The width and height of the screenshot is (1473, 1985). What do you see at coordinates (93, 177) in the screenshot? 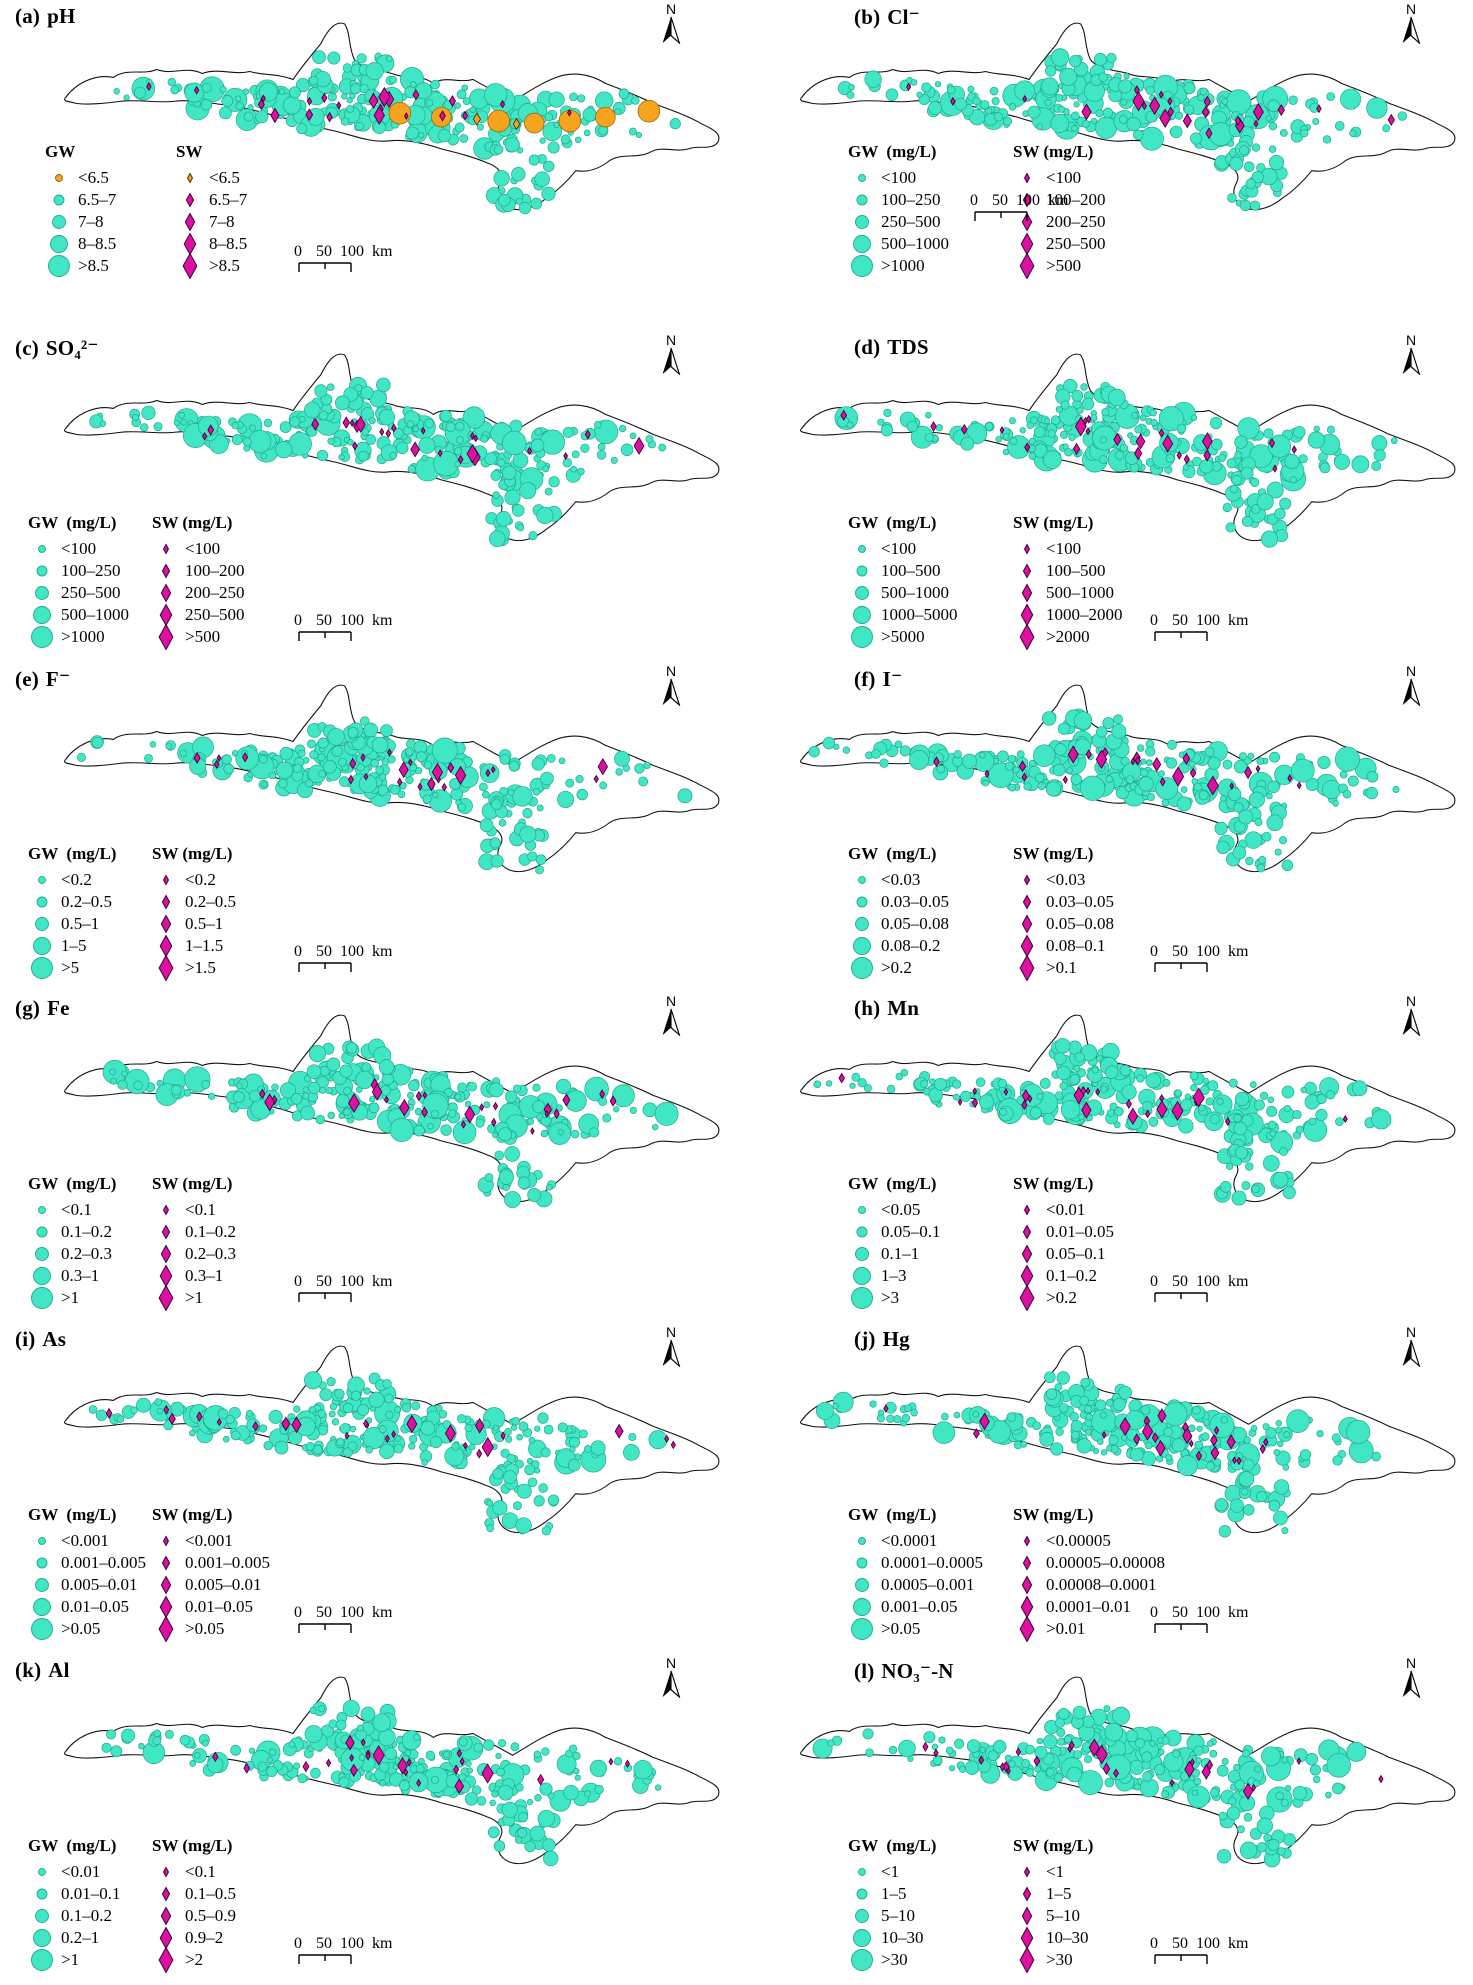
I see `legend-item-label: <6.5` at bounding box center [93, 177].